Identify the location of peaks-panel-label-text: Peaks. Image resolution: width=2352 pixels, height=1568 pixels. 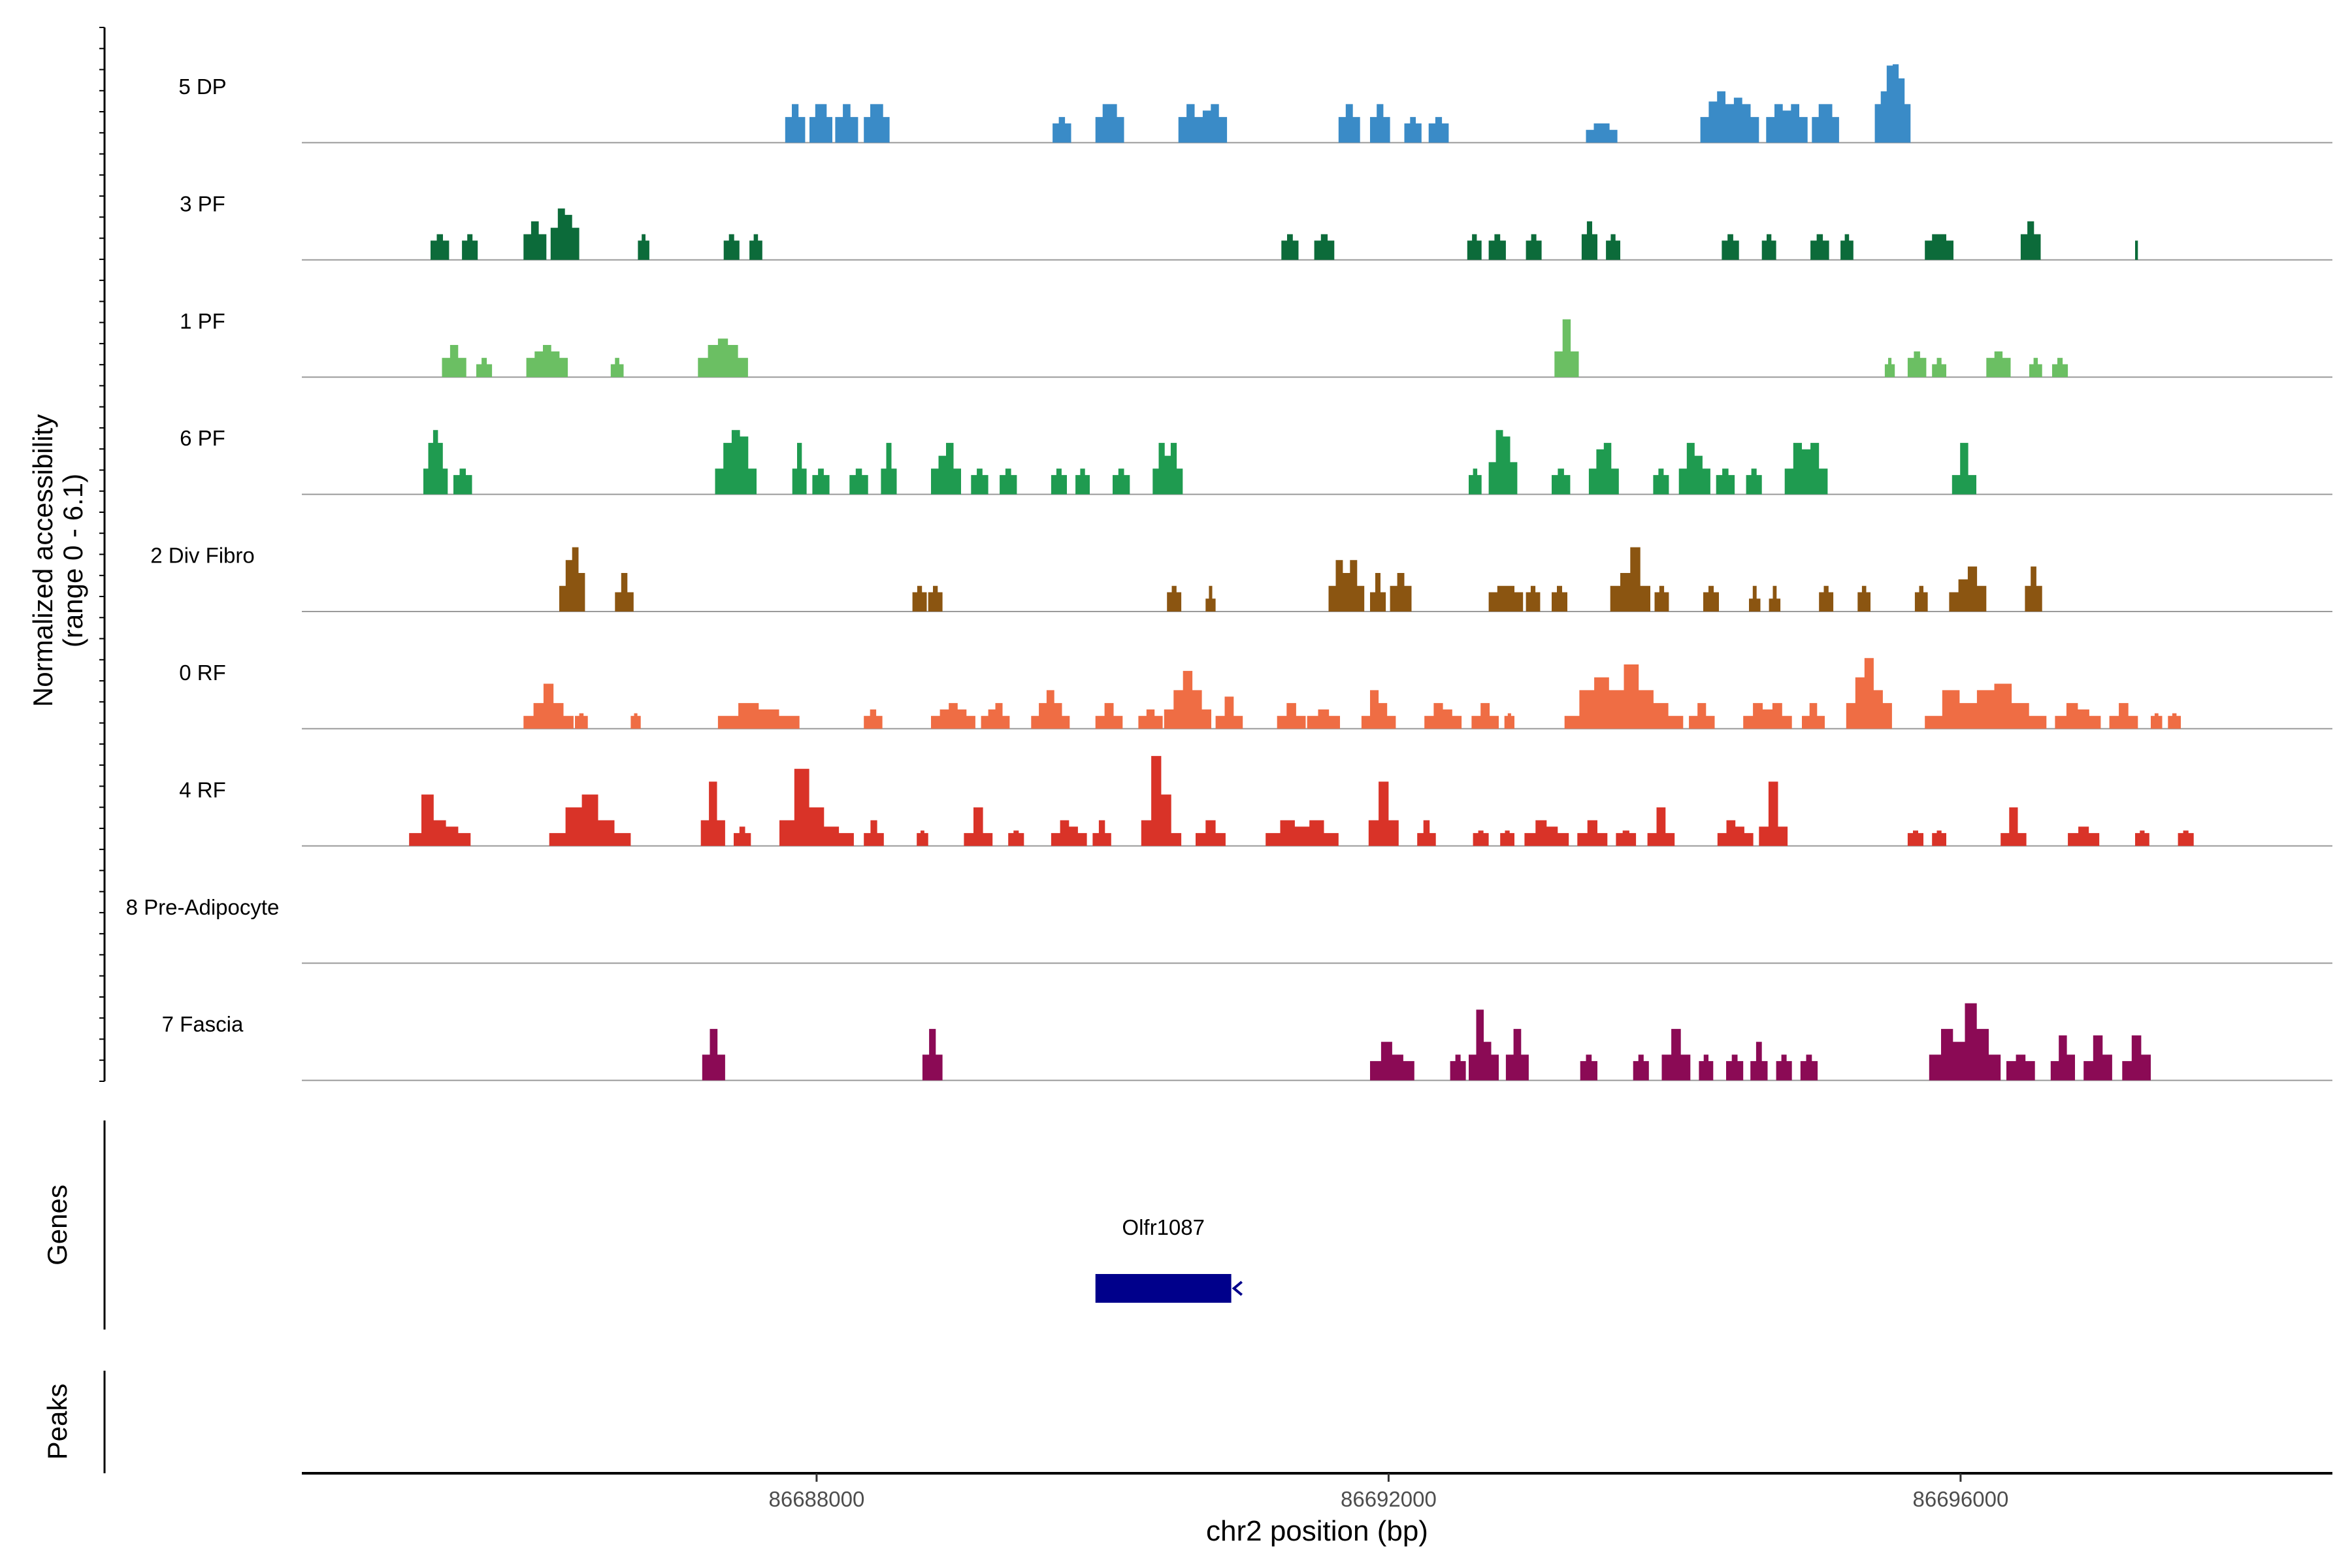
(57, 1422).